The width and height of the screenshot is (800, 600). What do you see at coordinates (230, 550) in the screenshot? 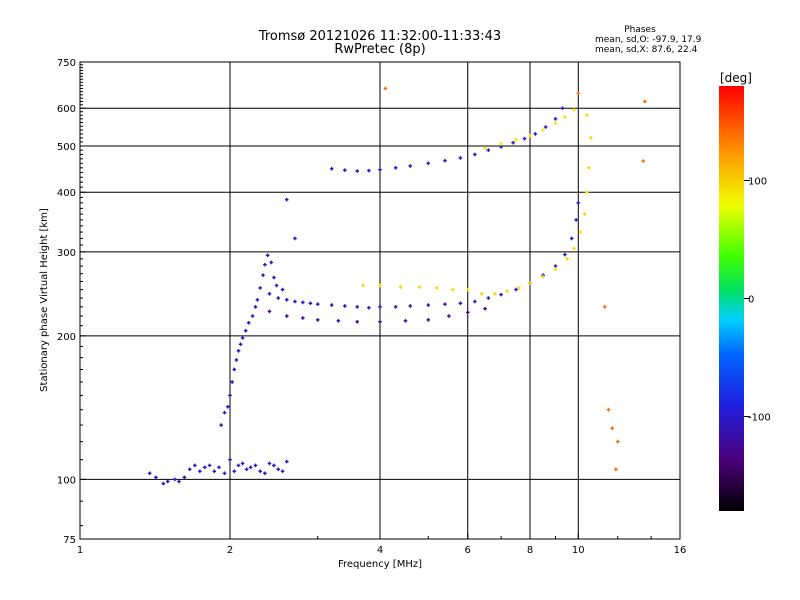
I see `x-tick-label: 2` at bounding box center [230, 550].